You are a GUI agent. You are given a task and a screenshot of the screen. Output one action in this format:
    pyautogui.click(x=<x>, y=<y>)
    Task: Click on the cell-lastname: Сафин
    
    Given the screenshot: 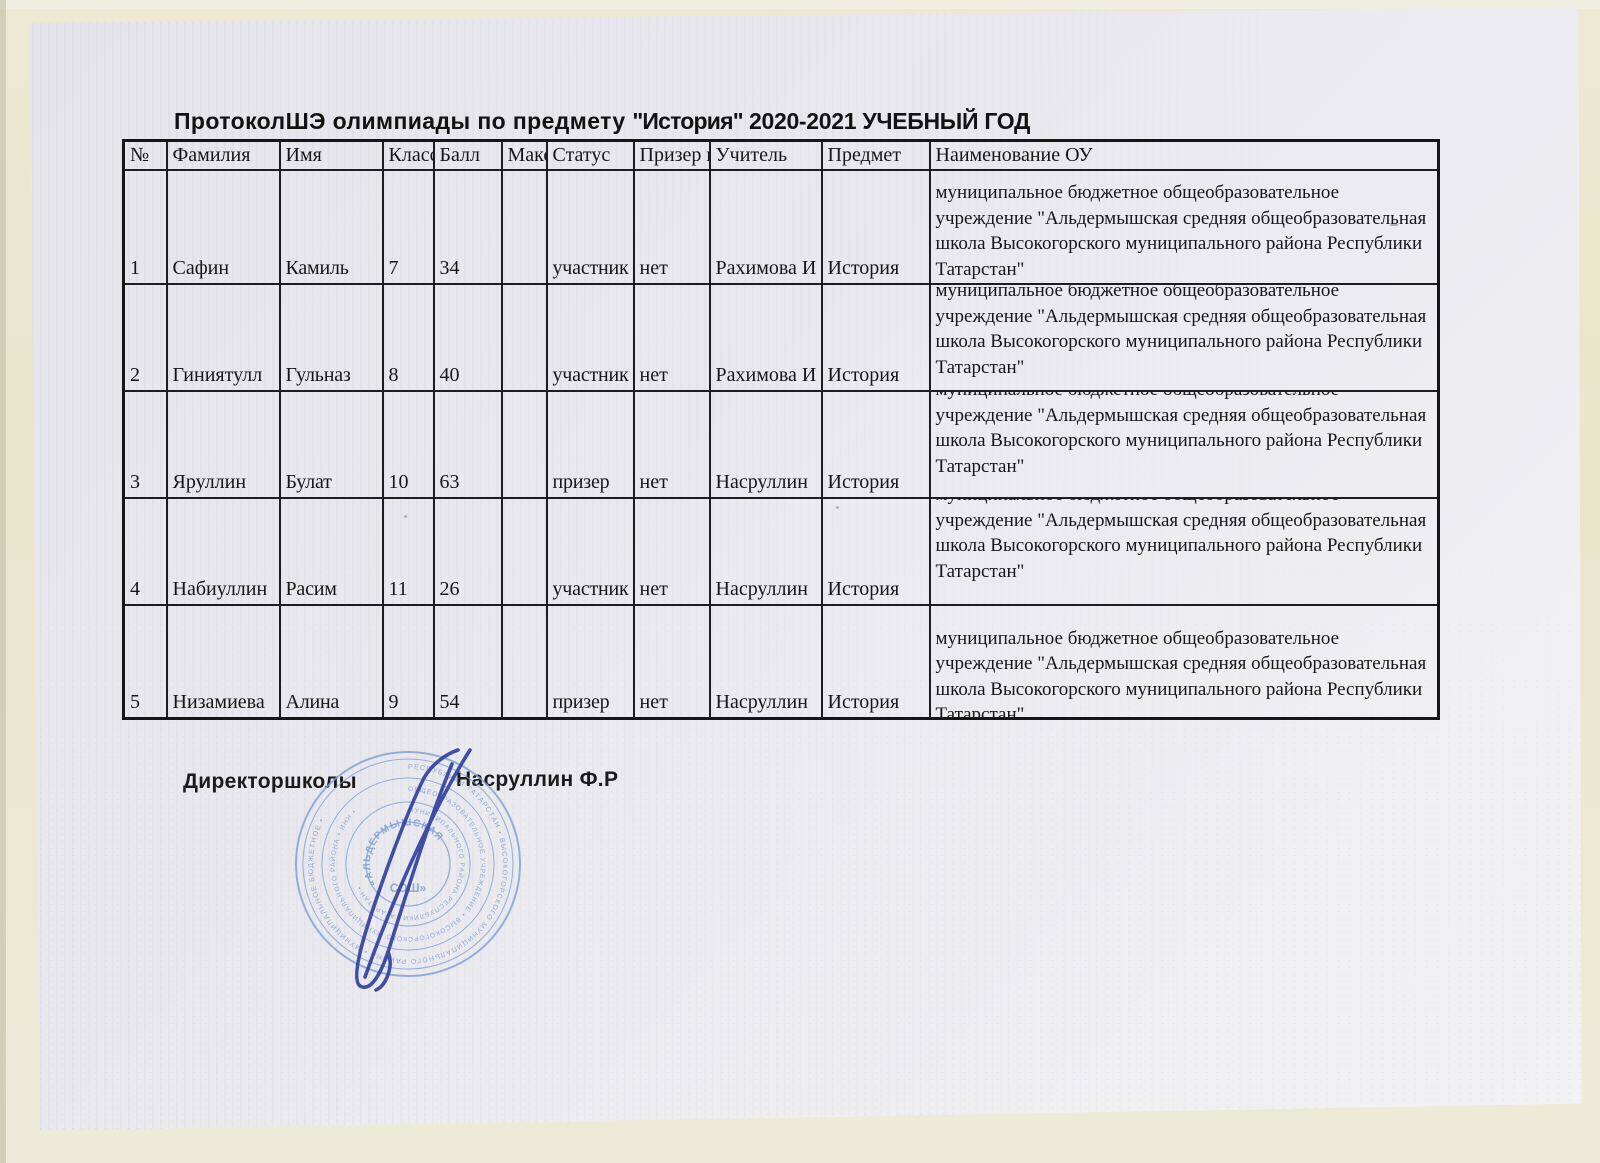 What is the action you would take?
    pyautogui.click(x=223, y=227)
    